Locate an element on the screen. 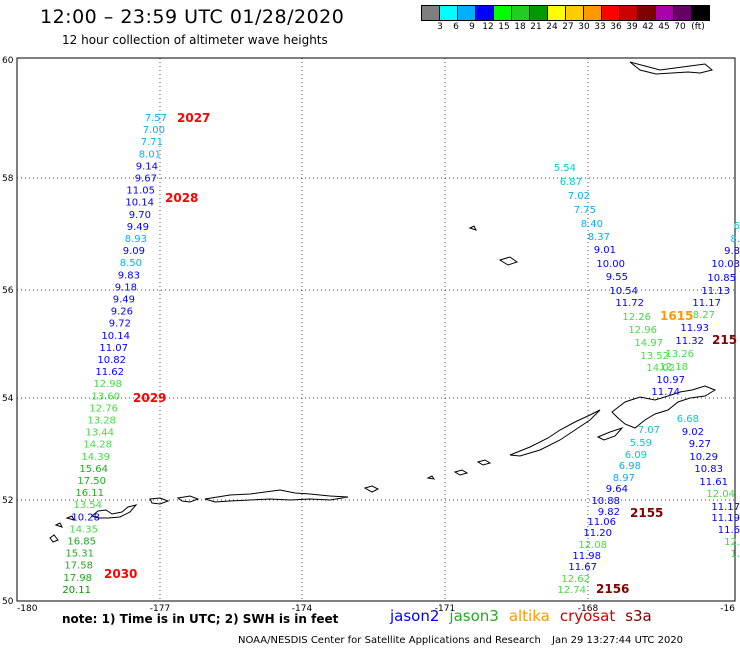 The width and height of the screenshot is (740, 650). color-scale-label: 33 is located at coordinates (600, 27).